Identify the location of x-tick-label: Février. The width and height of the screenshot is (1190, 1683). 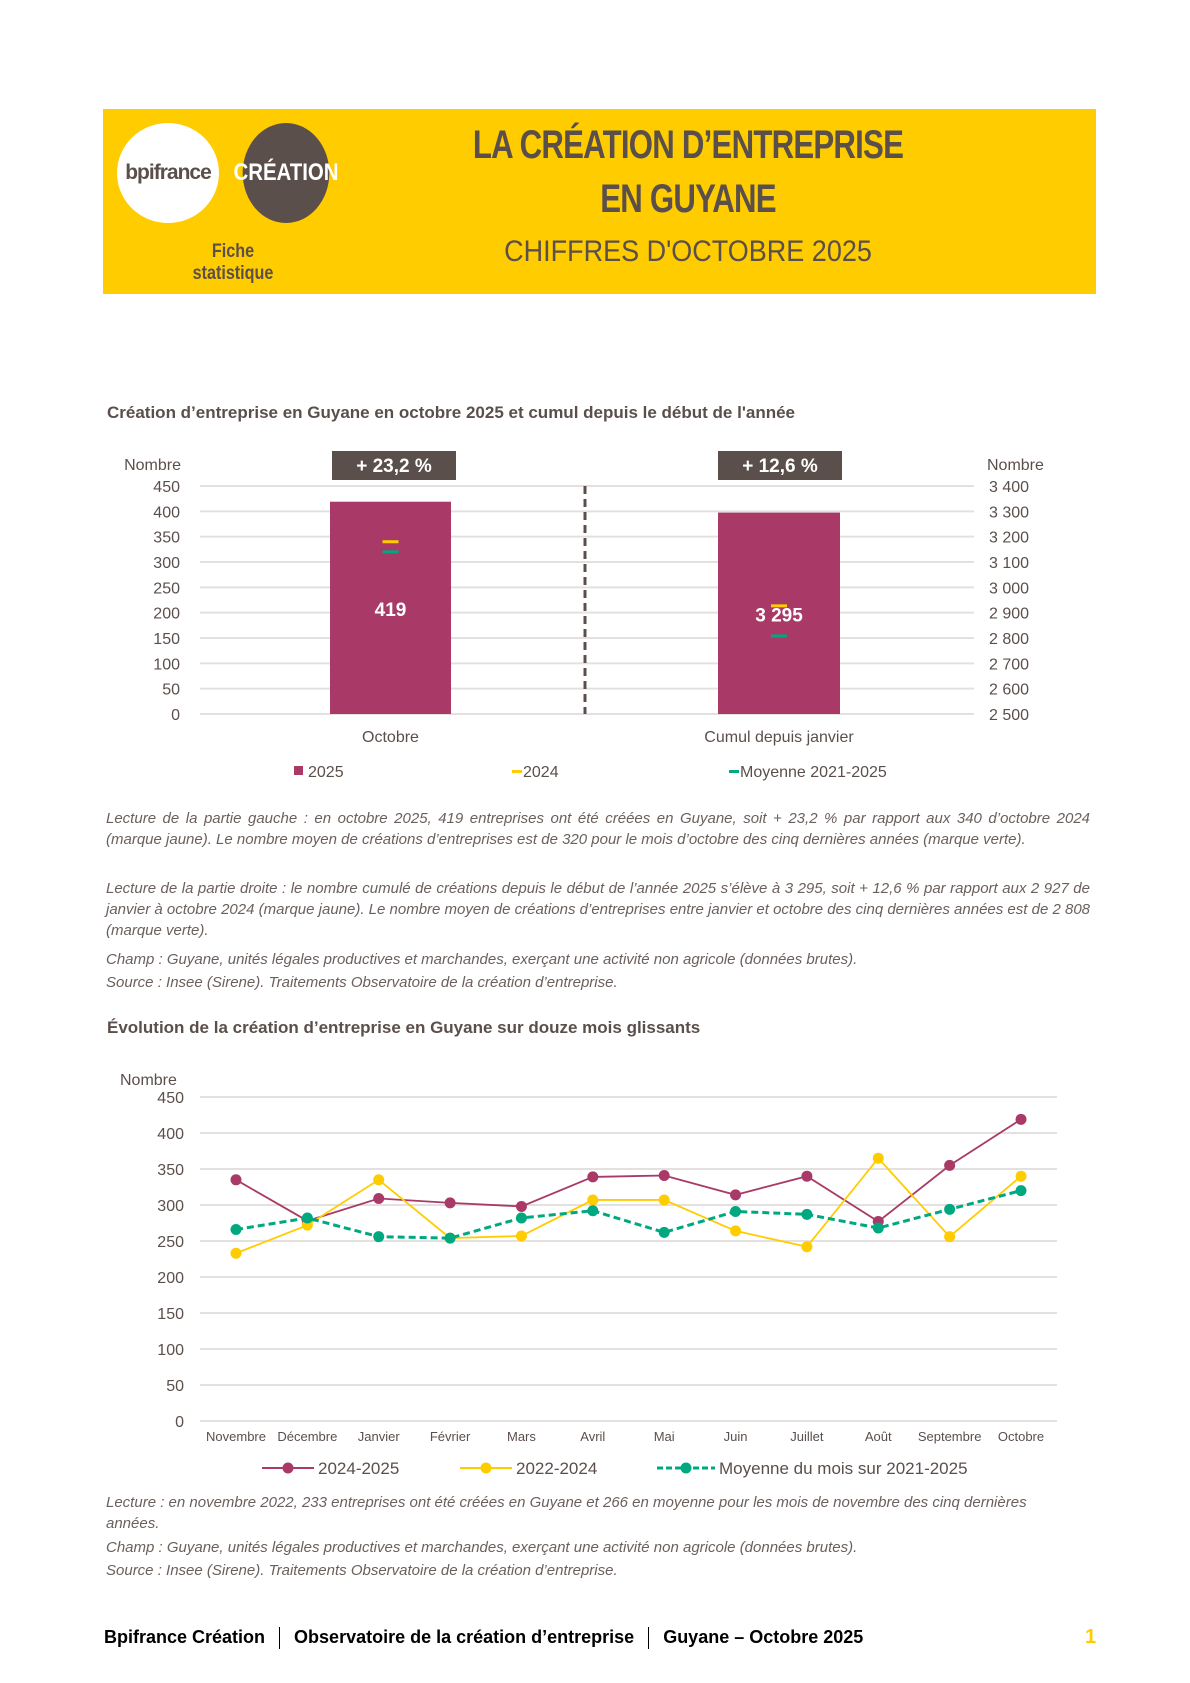
(450, 1436).